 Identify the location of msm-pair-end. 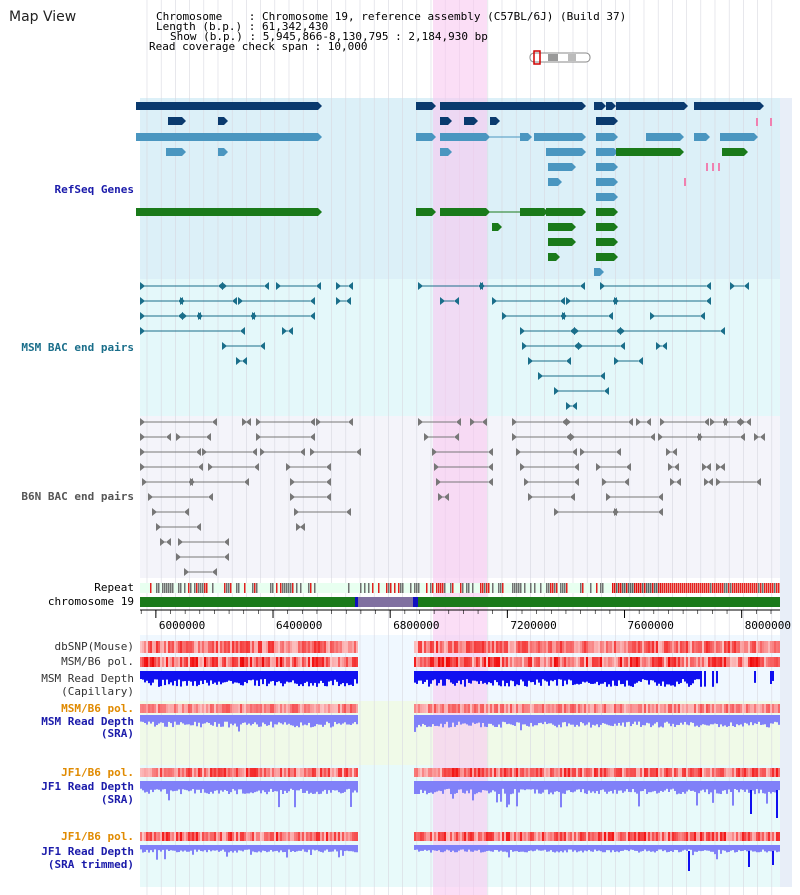
(338, 286).